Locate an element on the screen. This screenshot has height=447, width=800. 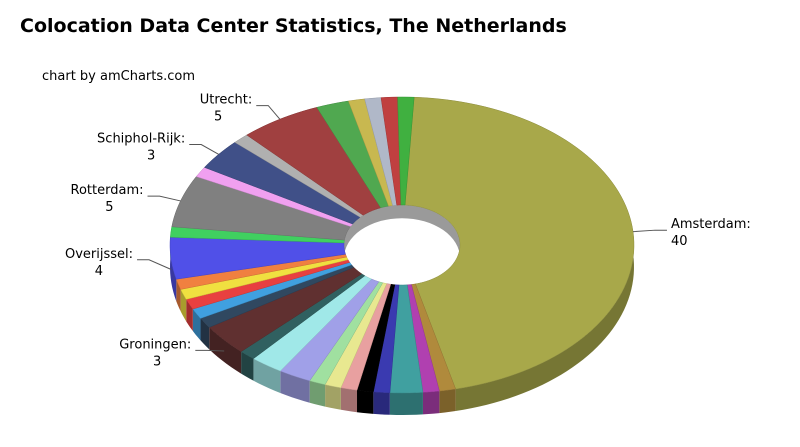
slice-label: Schiphol-Rijk: is located at coordinates (141, 139).